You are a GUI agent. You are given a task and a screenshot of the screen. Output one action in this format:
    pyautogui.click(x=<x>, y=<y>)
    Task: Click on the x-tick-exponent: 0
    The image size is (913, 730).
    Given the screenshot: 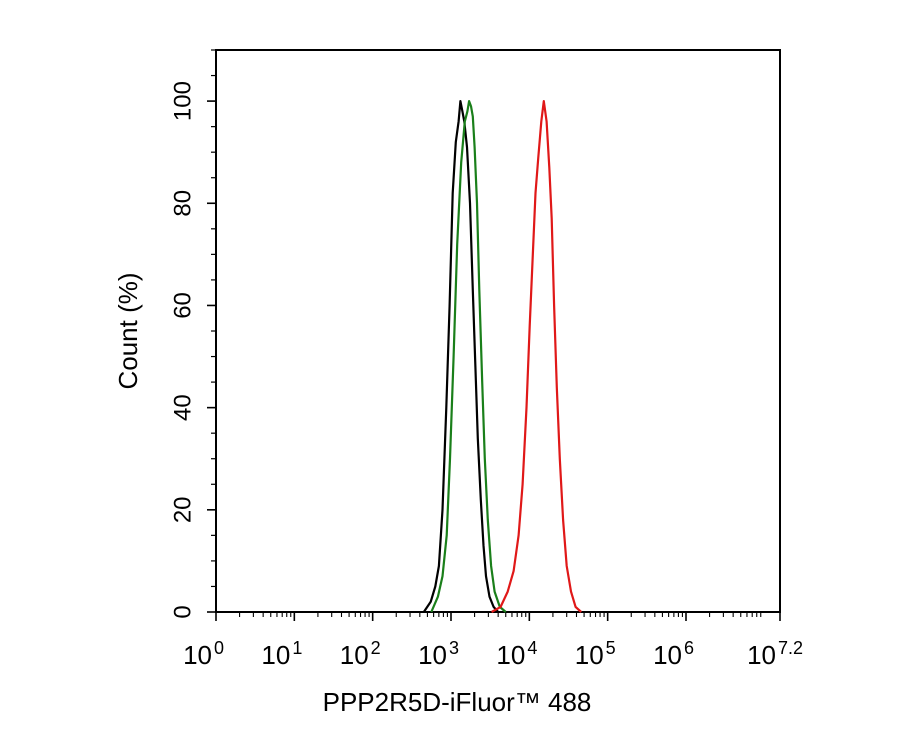 What is the action you would take?
    pyautogui.click(x=219, y=648)
    